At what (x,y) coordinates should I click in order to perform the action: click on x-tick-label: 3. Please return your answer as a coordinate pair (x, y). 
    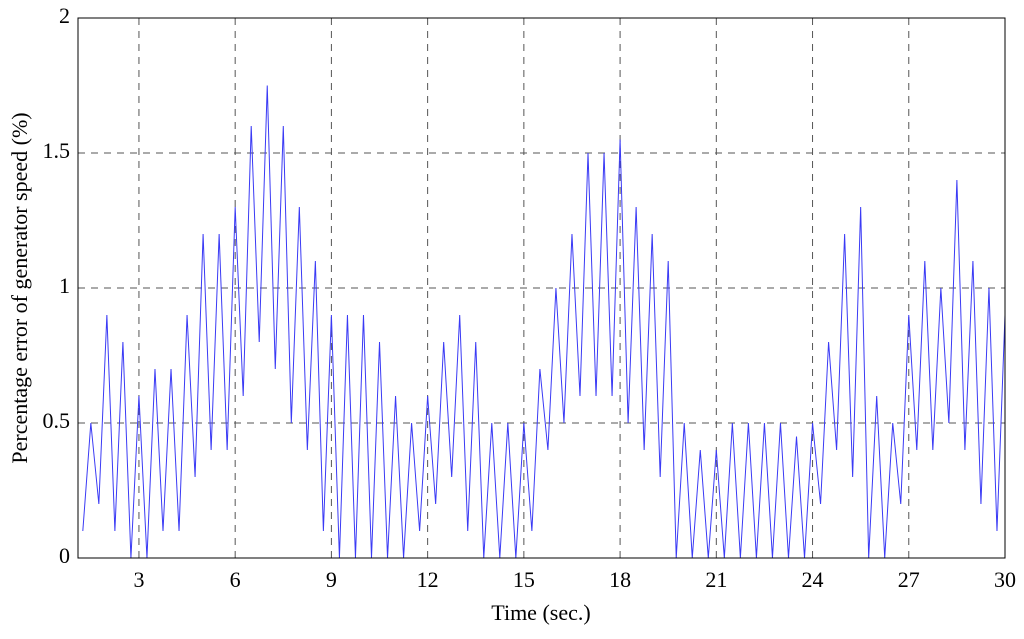
    Looking at the image, I should click on (138, 579).